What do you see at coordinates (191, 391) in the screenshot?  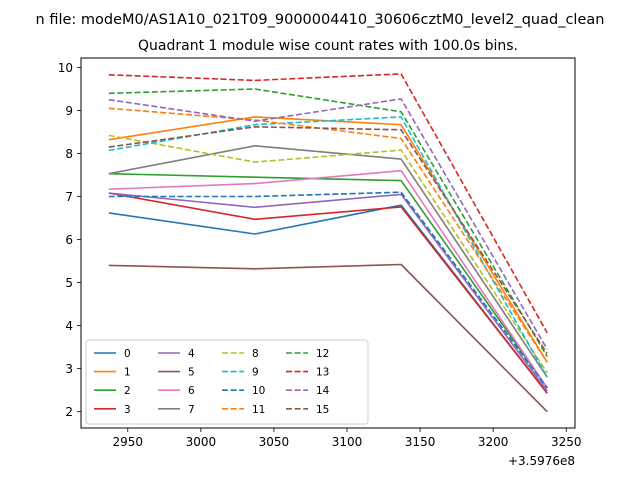 I see `legend-label-6: 6` at bounding box center [191, 391].